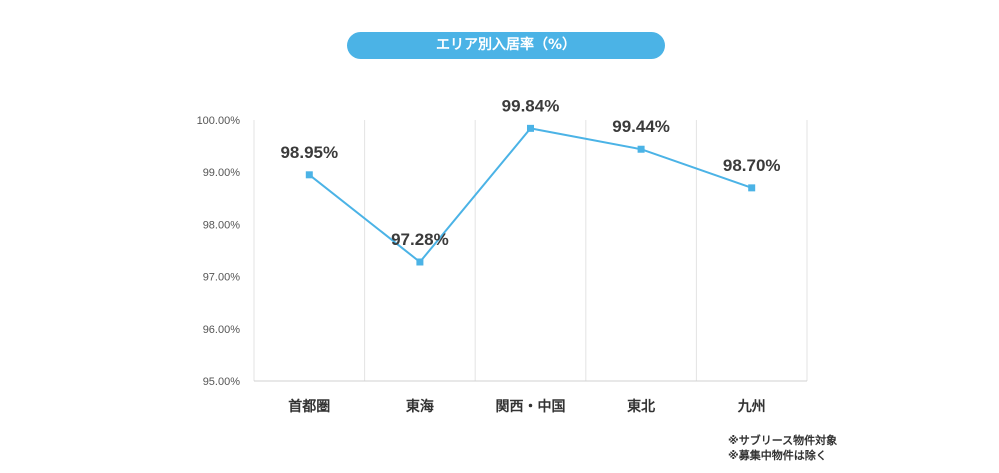 This screenshot has width=999, height=473. Describe the element at coordinates (752, 165) in the screenshot. I see `data-value-label: 98.70%` at that location.